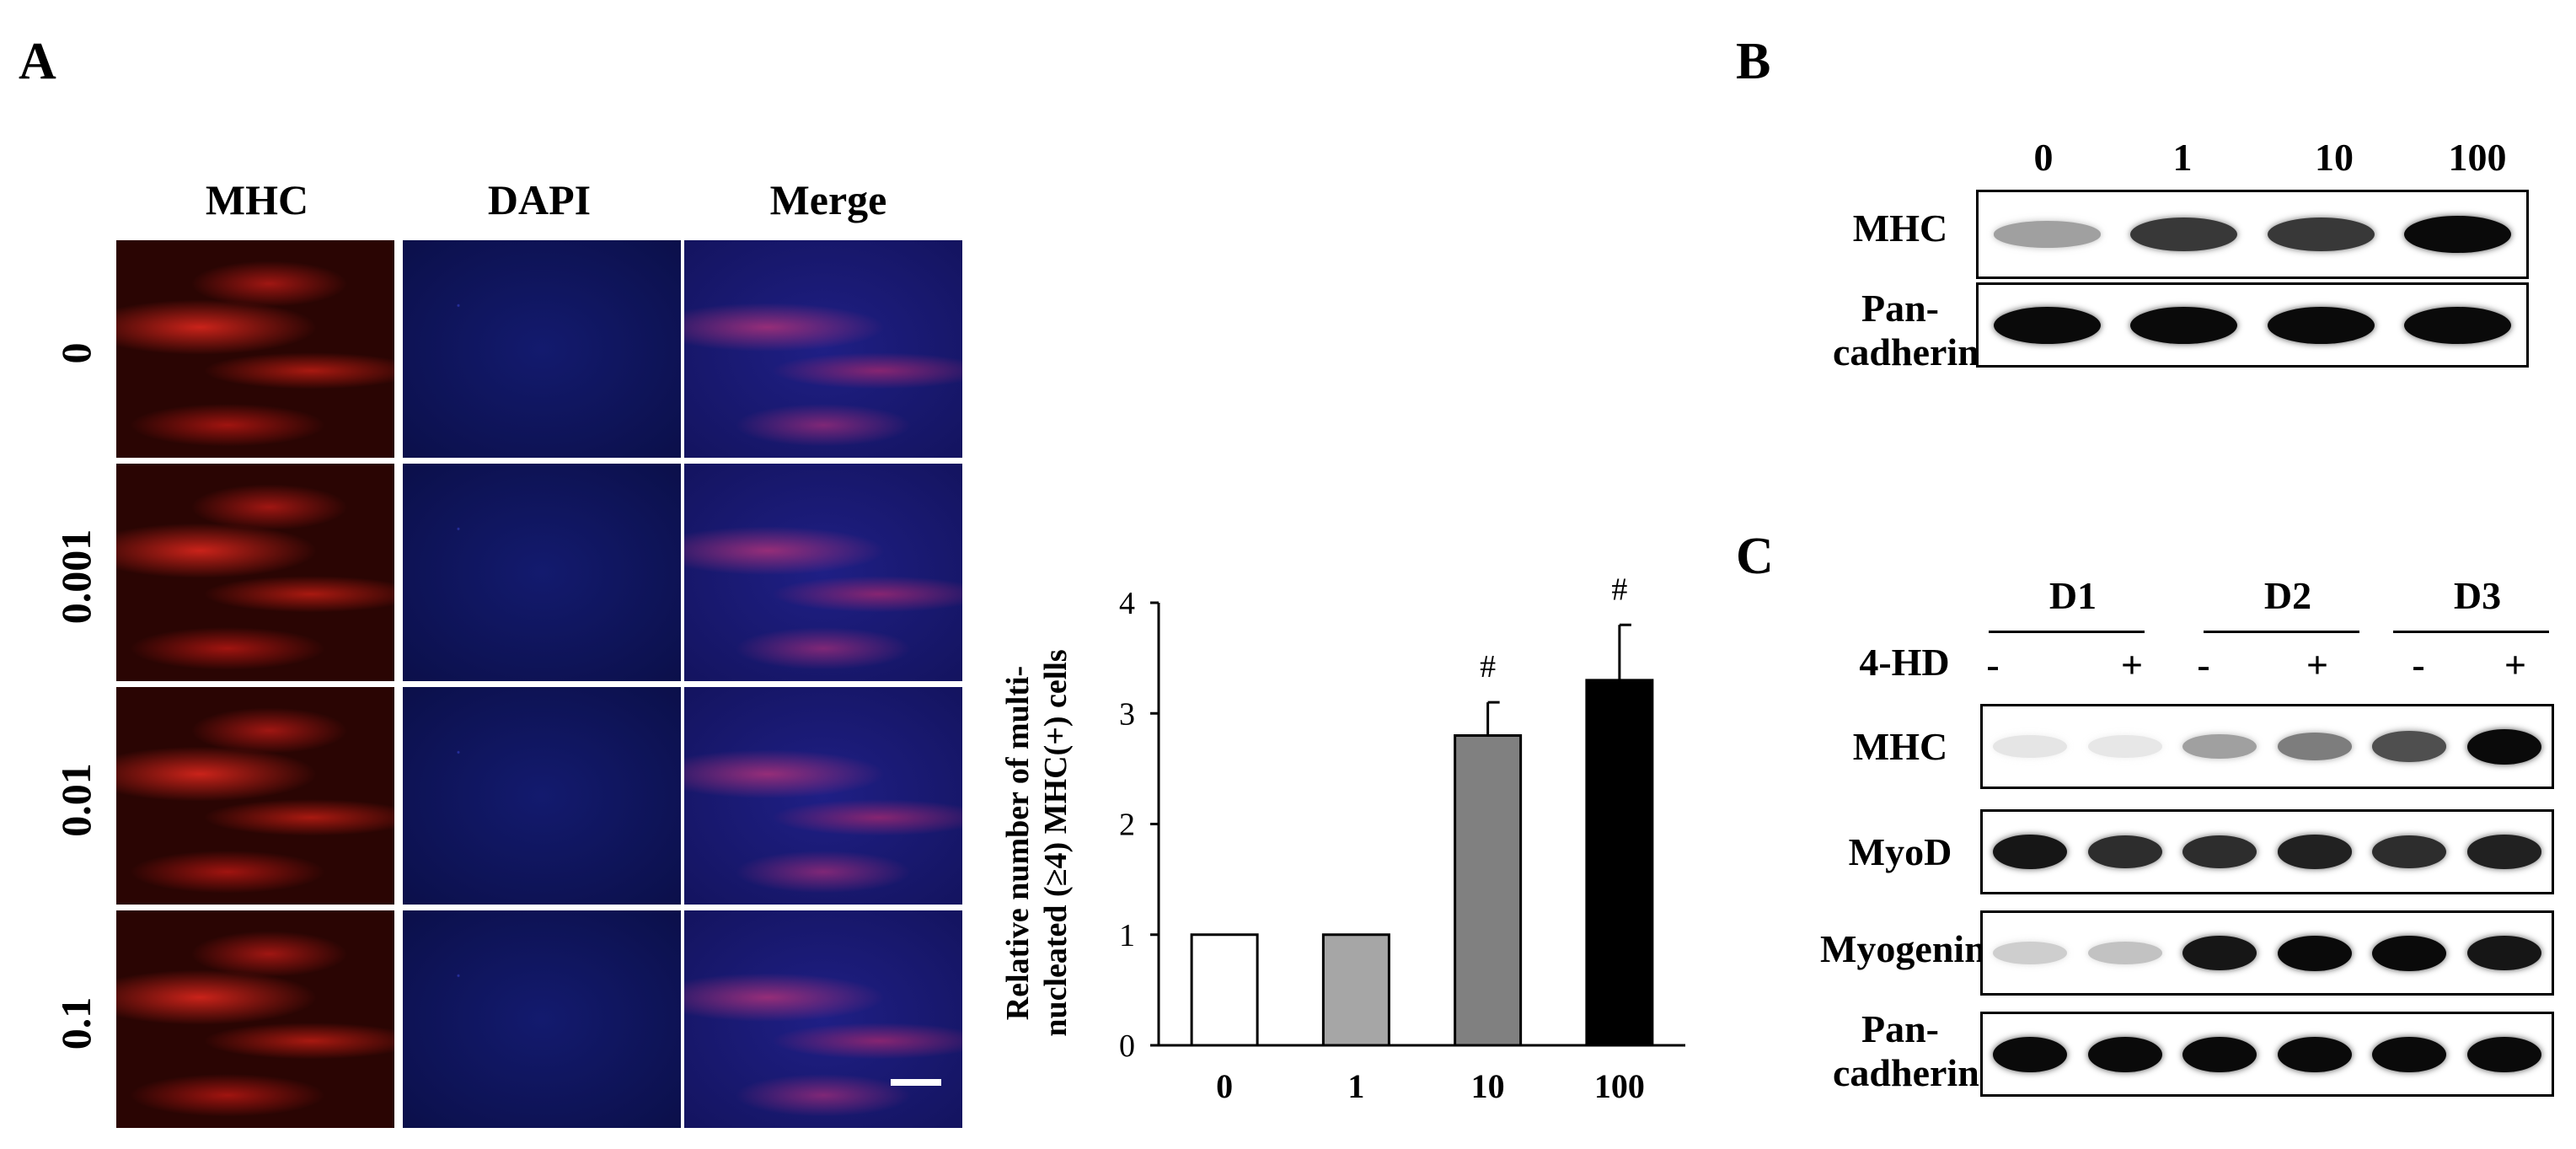  Describe the element at coordinates (75, 577) in the screenshot. I see `row-label-0-001: 0.001` at that location.